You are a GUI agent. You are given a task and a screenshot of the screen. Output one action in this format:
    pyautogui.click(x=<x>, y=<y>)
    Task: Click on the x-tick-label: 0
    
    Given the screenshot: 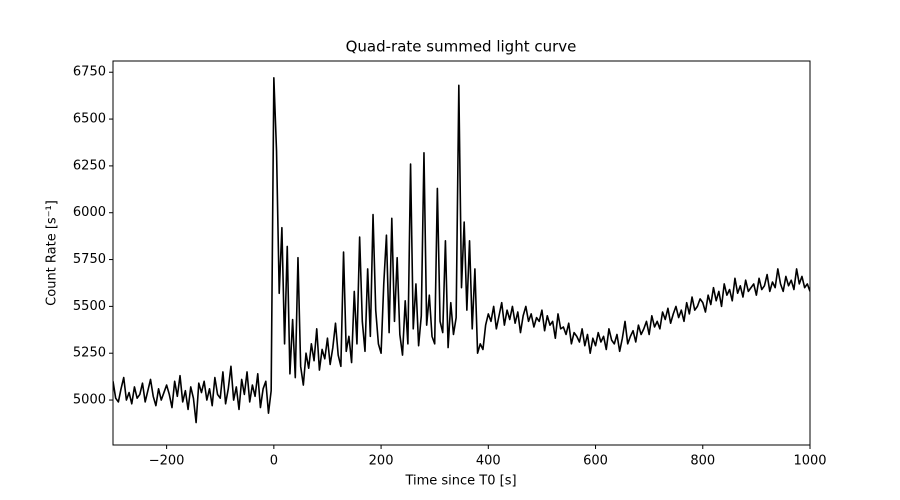 What is the action you would take?
    pyautogui.click(x=274, y=461)
    